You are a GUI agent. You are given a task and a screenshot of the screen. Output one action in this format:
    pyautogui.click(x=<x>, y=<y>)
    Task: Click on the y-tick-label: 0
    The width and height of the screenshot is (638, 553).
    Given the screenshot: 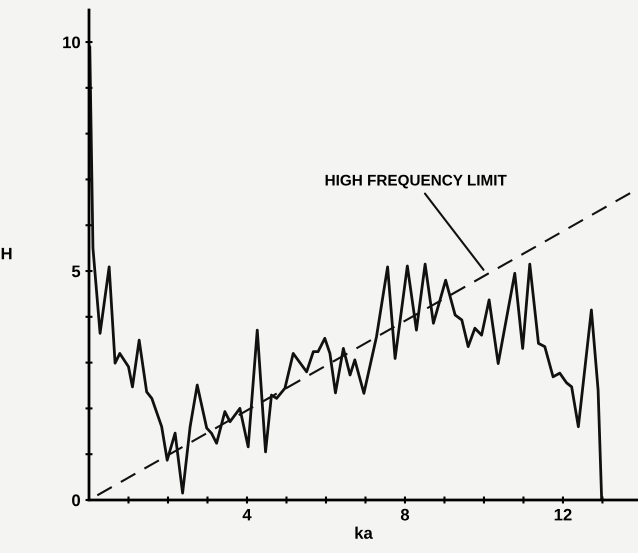 What is the action you would take?
    pyautogui.click(x=76, y=500)
    